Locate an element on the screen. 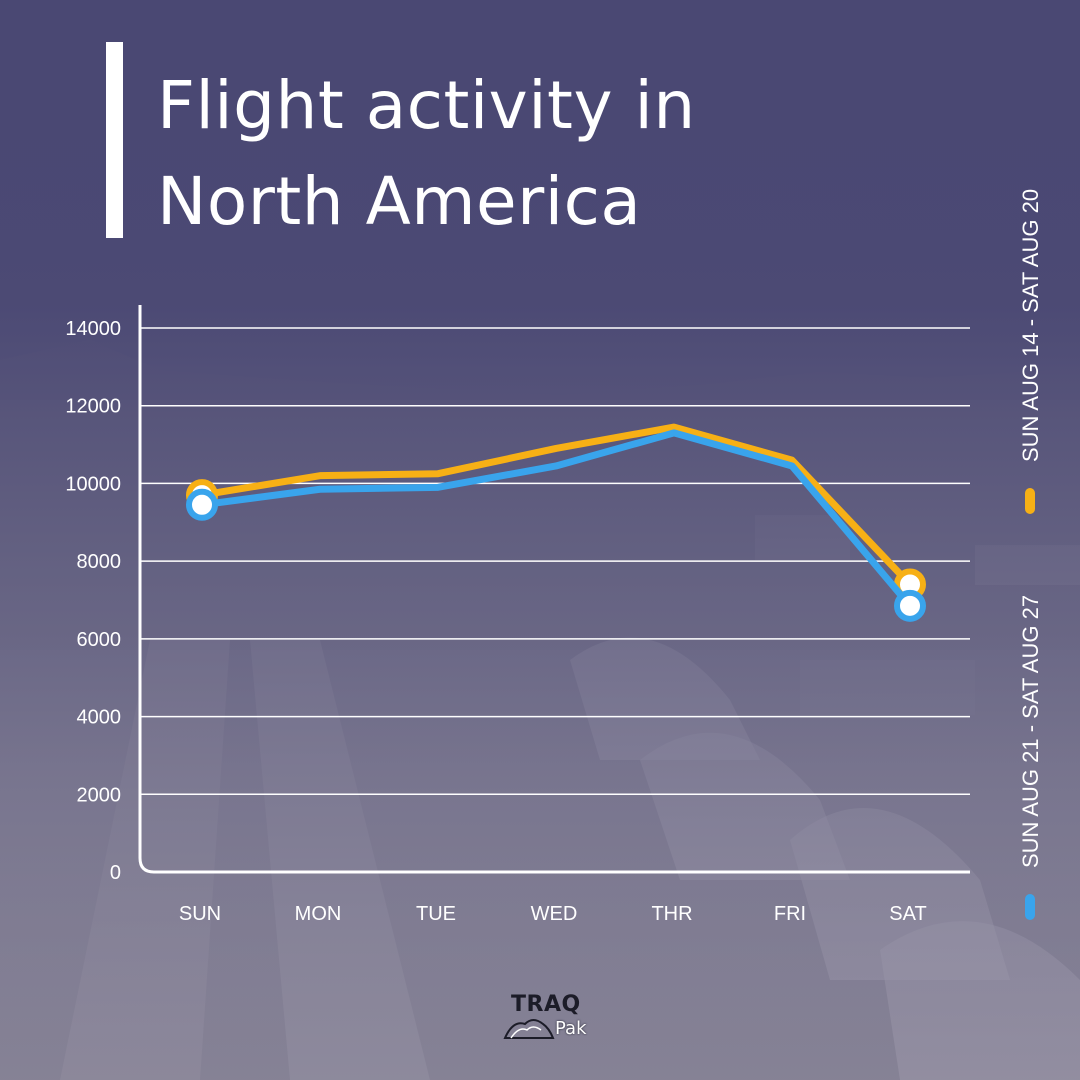 The image size is (1080, 1080). legend-label: SUN AUG 21 - SAT AUG 27 is located at coordinates (1030, 731).